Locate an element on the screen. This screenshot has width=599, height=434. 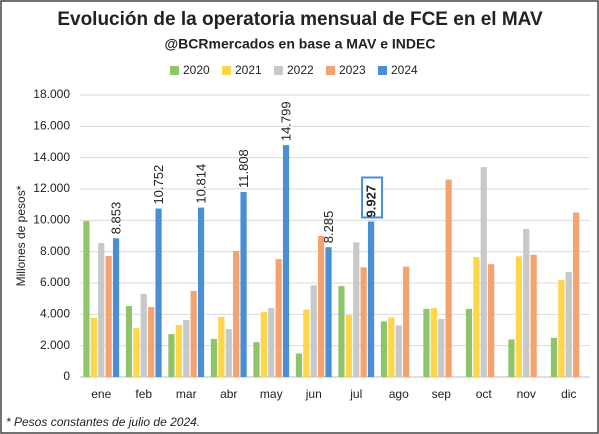
y-tick-label: 0 is located at coordinates (66, 376).